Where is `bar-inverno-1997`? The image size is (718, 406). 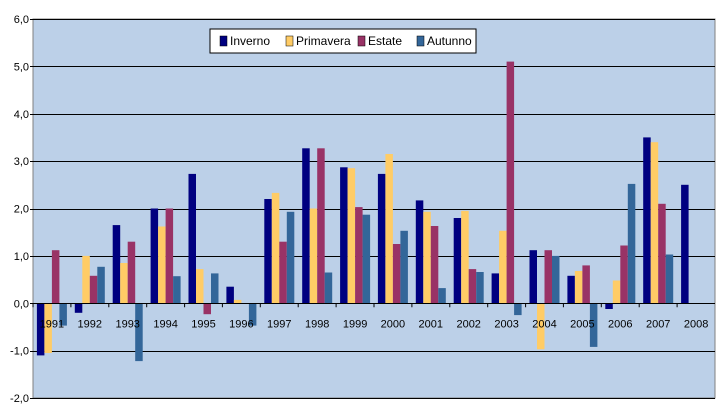
bar-inverno-1997 is located at coordinates (268, 251).